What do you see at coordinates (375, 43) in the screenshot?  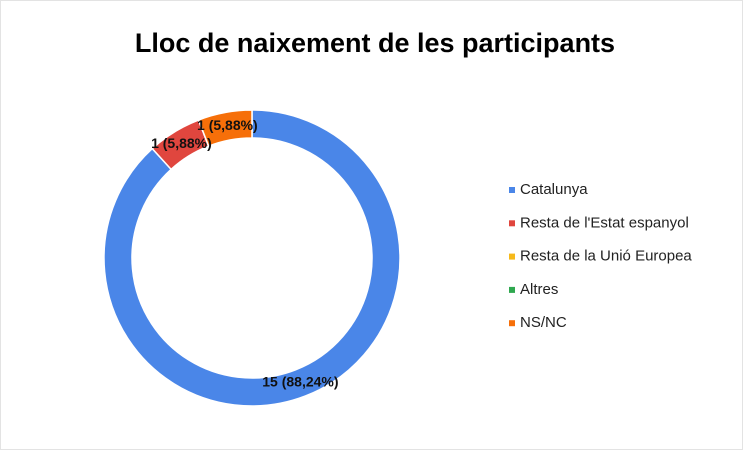 I see `chart-title: Lloc de naixement de les participants` at bounding box center [375, 43].